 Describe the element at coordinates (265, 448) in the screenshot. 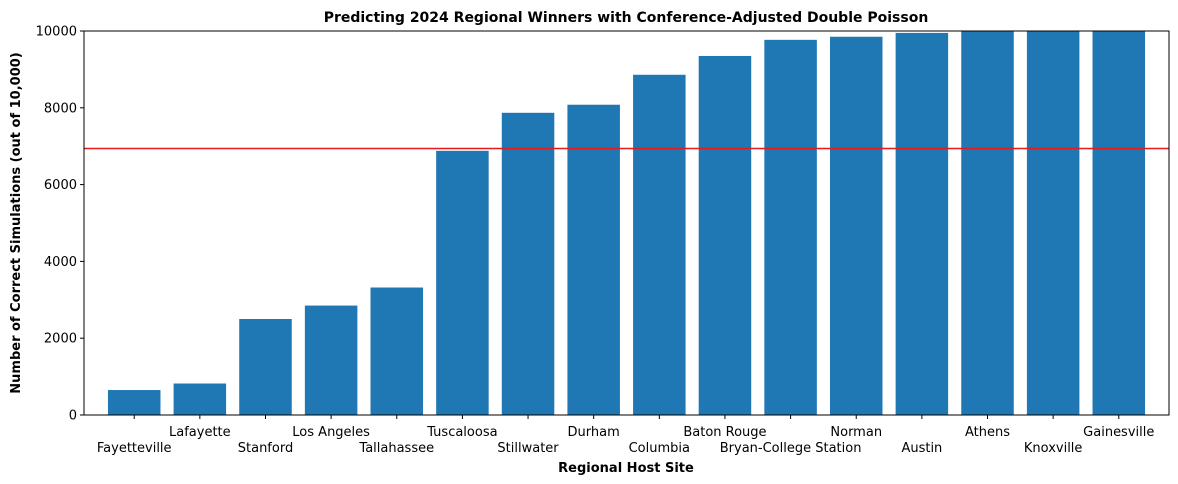

I see `x-tick-label: Stanford` at that location.